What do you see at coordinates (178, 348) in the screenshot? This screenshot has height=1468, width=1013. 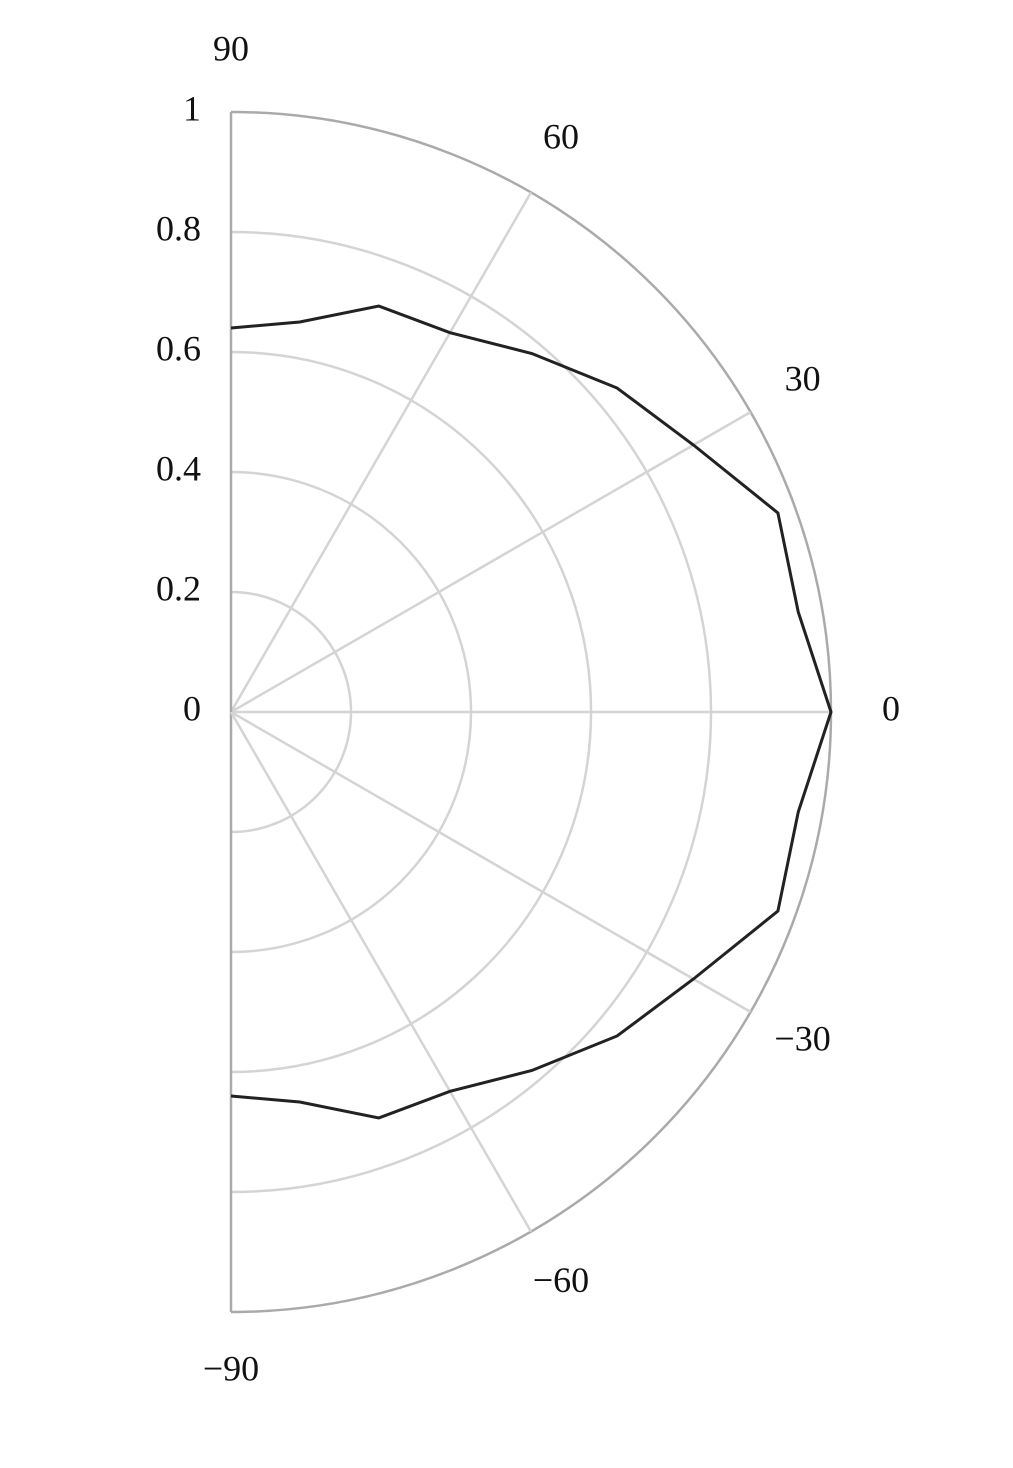 I see `r-tick-label: 0.6` at bounding box center [178, 348].